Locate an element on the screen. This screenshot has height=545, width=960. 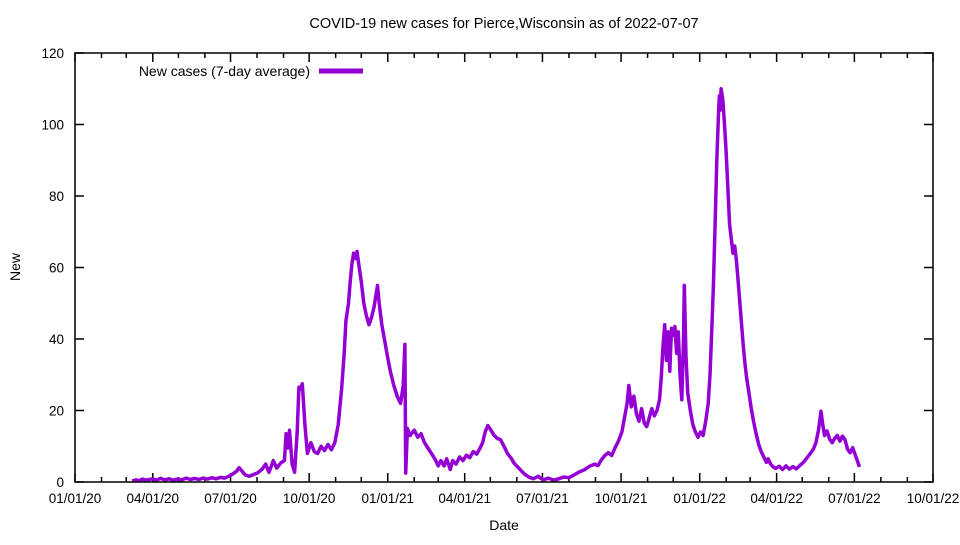
legend: New cases (7-day average) is located at coordinates (251, 71).